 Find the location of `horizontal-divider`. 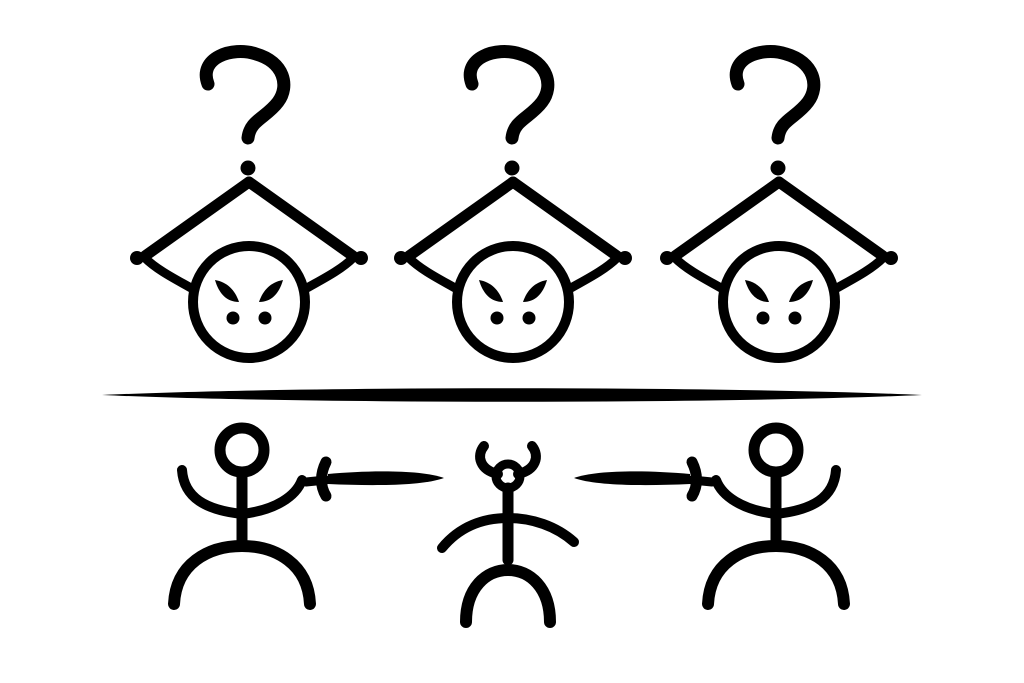

horizontal-divider is located at coordinates (512, 395).